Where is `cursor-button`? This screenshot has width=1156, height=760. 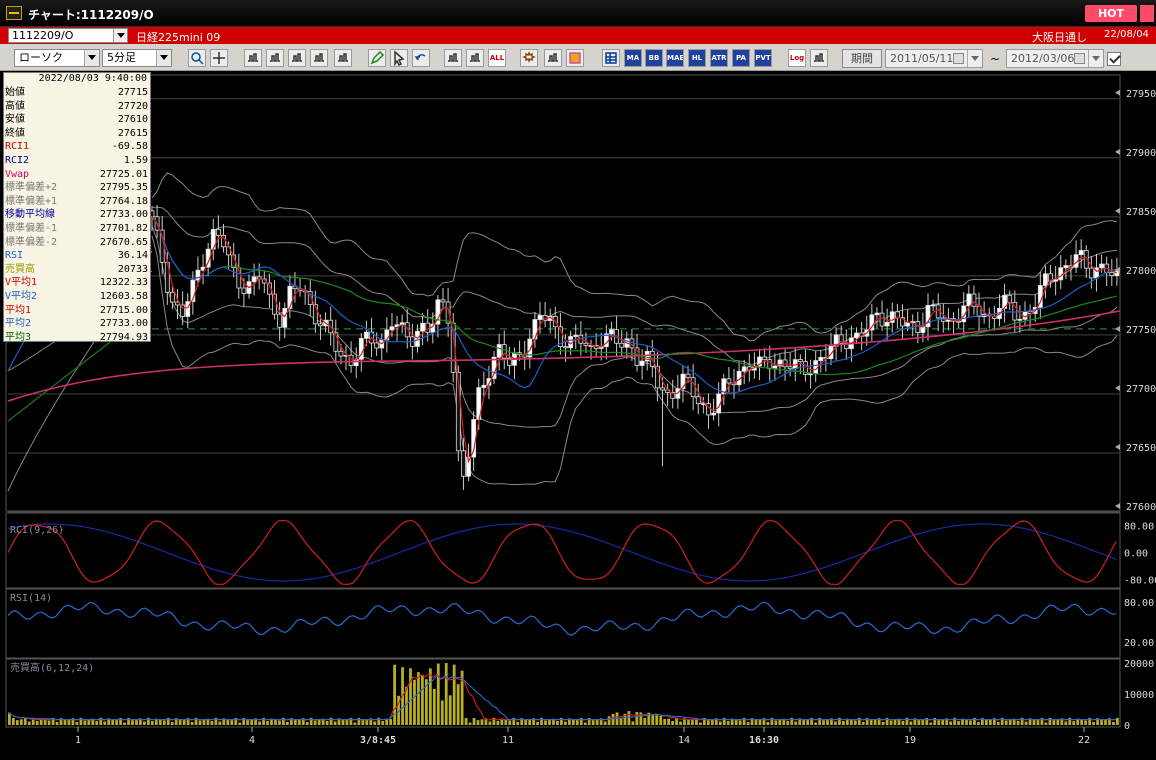
cursor-button is located at coordinates (399, 58).